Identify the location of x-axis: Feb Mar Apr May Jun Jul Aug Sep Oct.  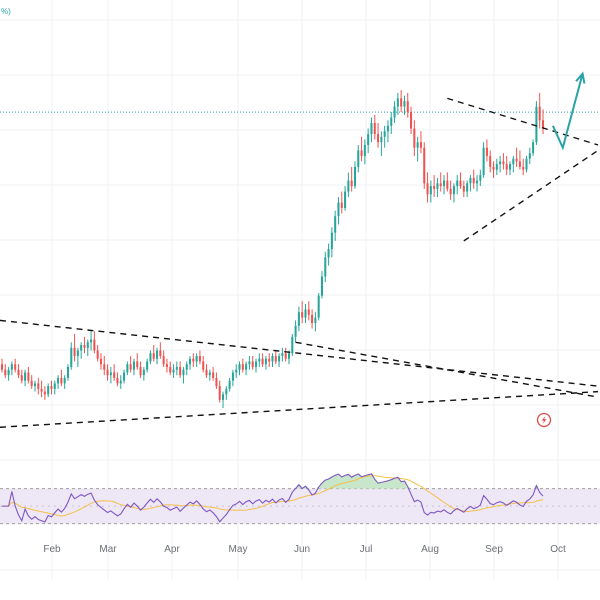
(304, 549).